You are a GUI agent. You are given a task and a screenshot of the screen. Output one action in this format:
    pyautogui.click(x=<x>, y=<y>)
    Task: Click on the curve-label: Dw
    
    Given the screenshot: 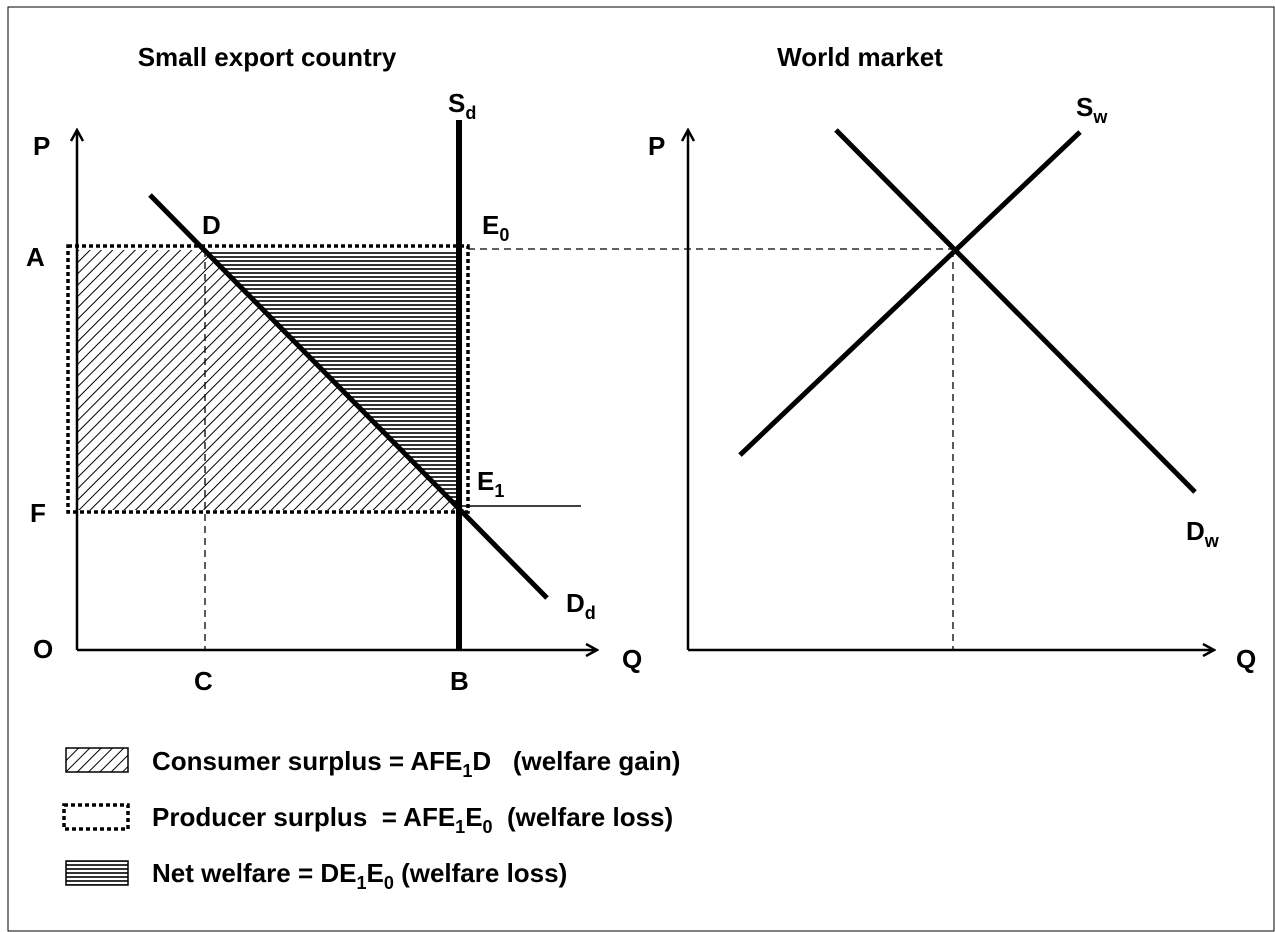 What is the action you would take?
    pyautogui.click(x=1203, y=533)
    